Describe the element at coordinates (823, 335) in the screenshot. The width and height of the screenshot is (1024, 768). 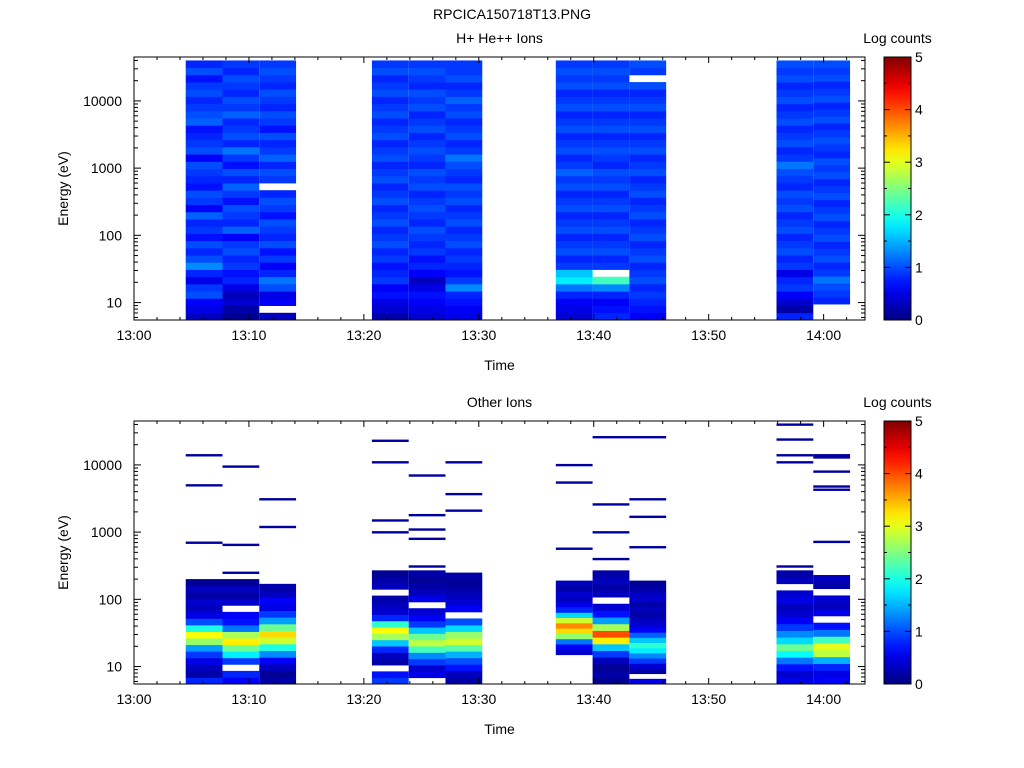
I see `x-tick-label: 14:00` at that location.